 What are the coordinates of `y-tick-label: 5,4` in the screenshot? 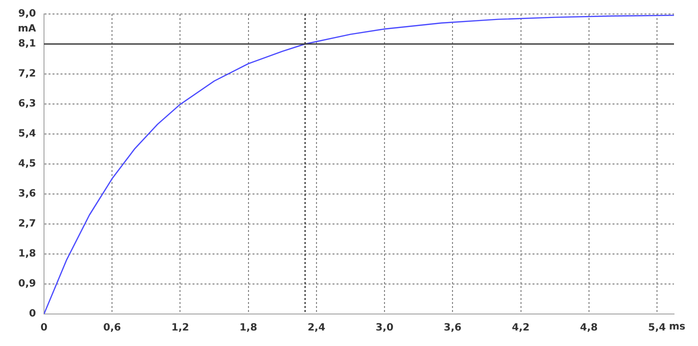 It's located at (27, 134).